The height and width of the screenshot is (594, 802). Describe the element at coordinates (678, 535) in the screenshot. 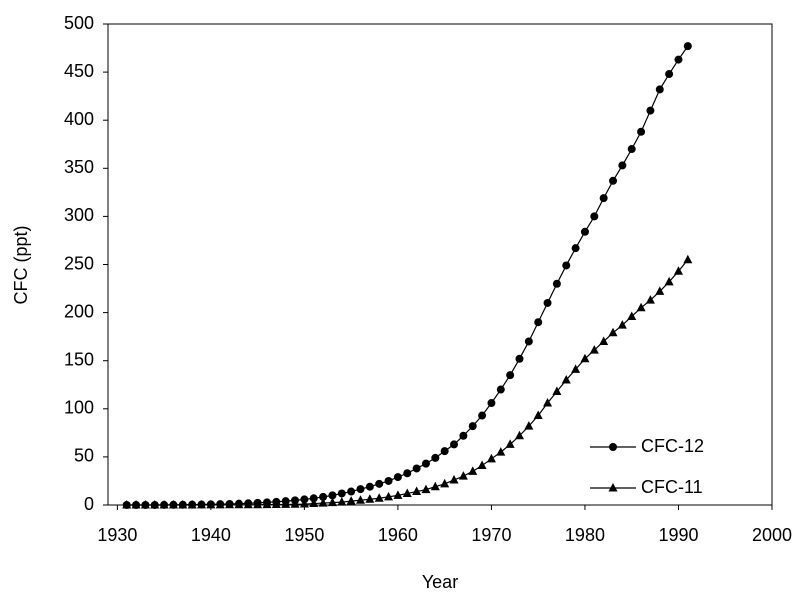

I see `x-tick-label: 1990` at that location.